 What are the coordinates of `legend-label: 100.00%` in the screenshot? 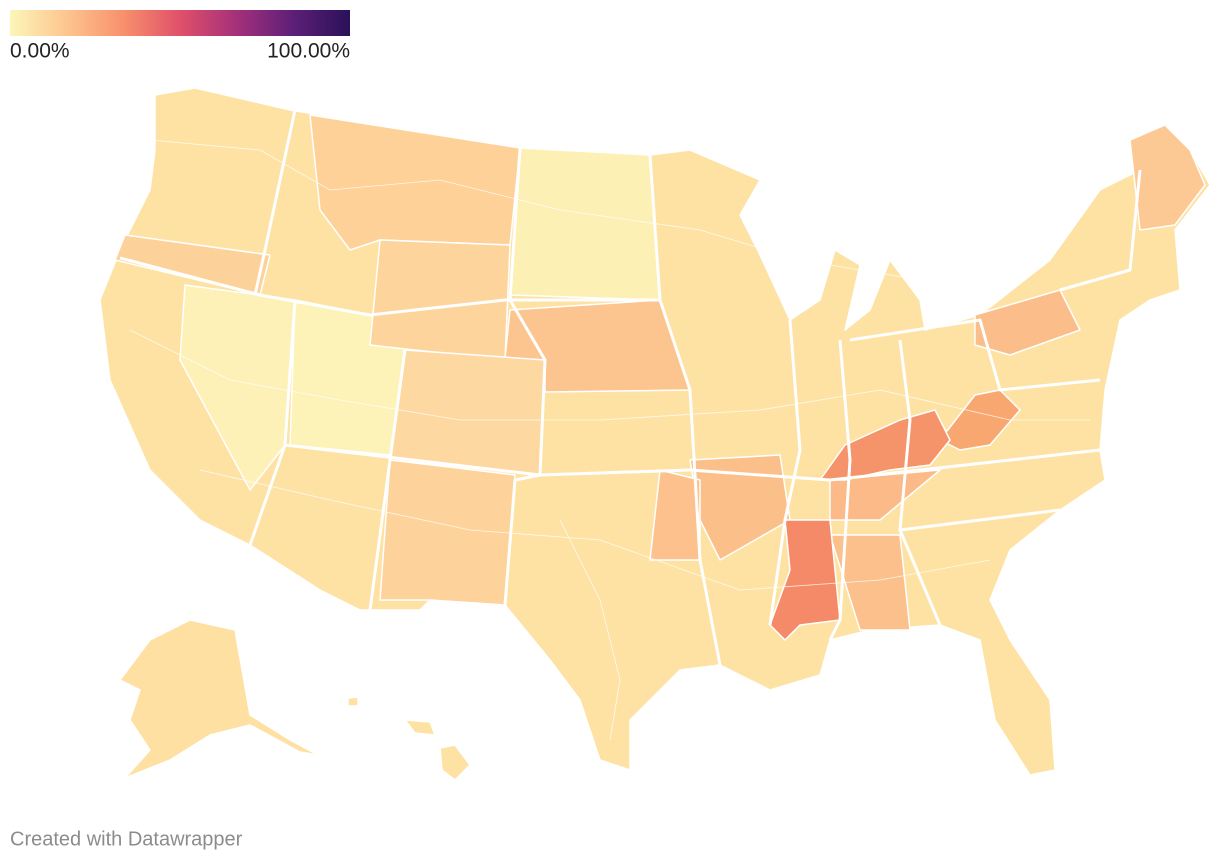 It's located at (308, 51).